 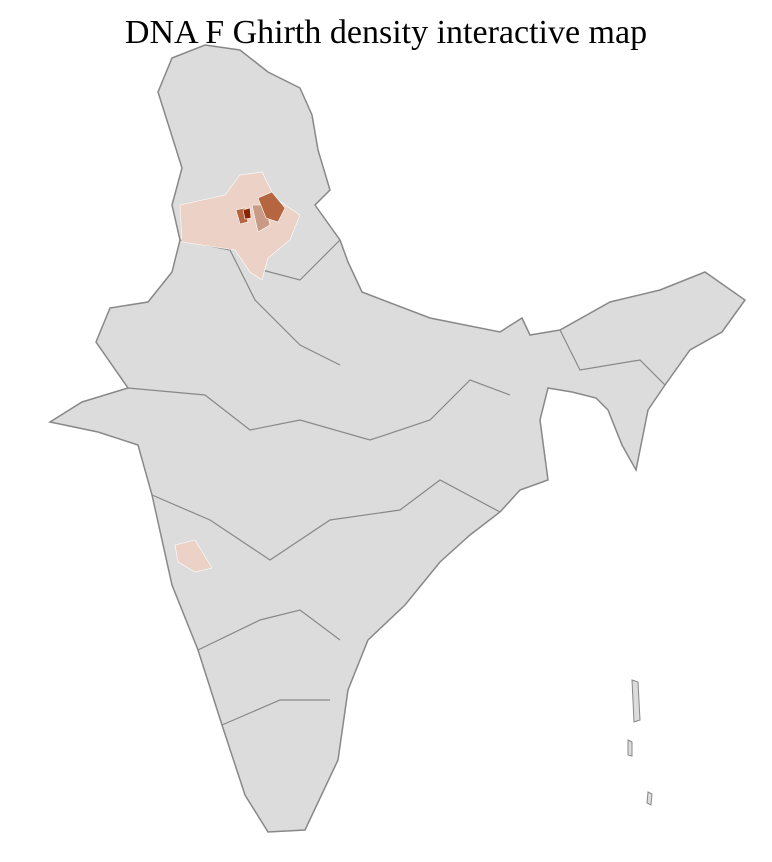 I want to click on district-high, so click(x=271, y=207).